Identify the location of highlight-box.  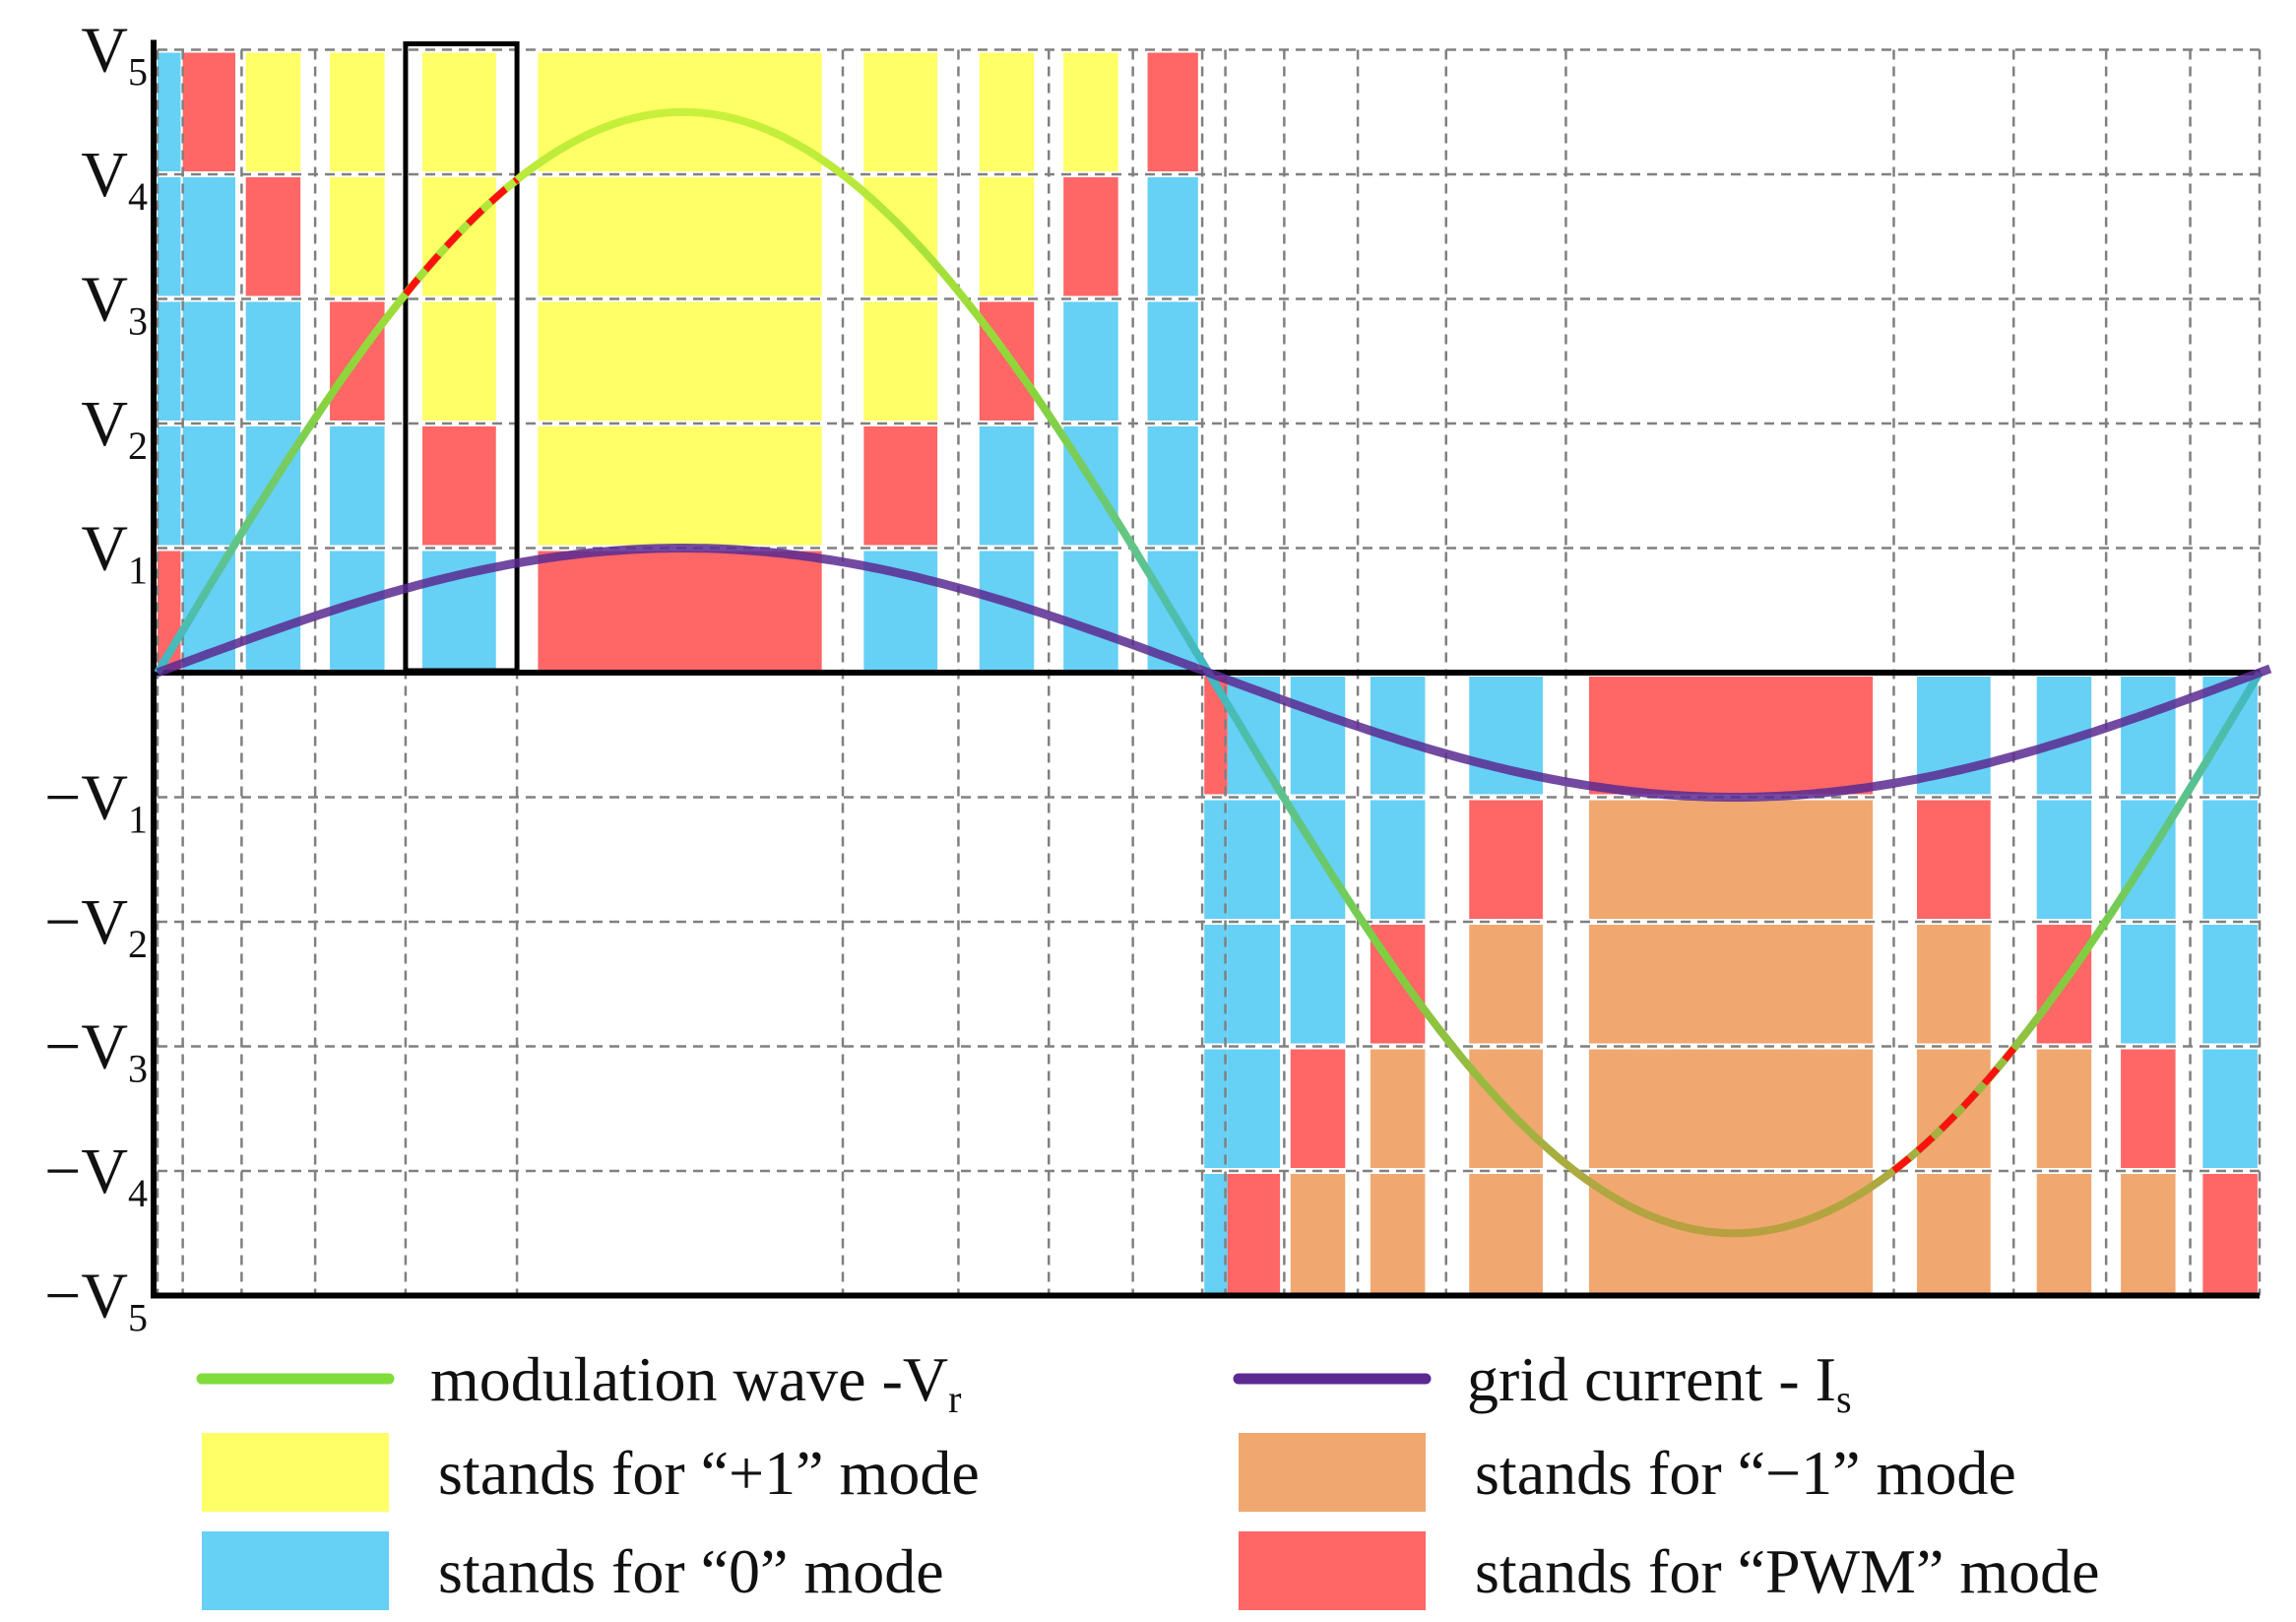
(461, 357).